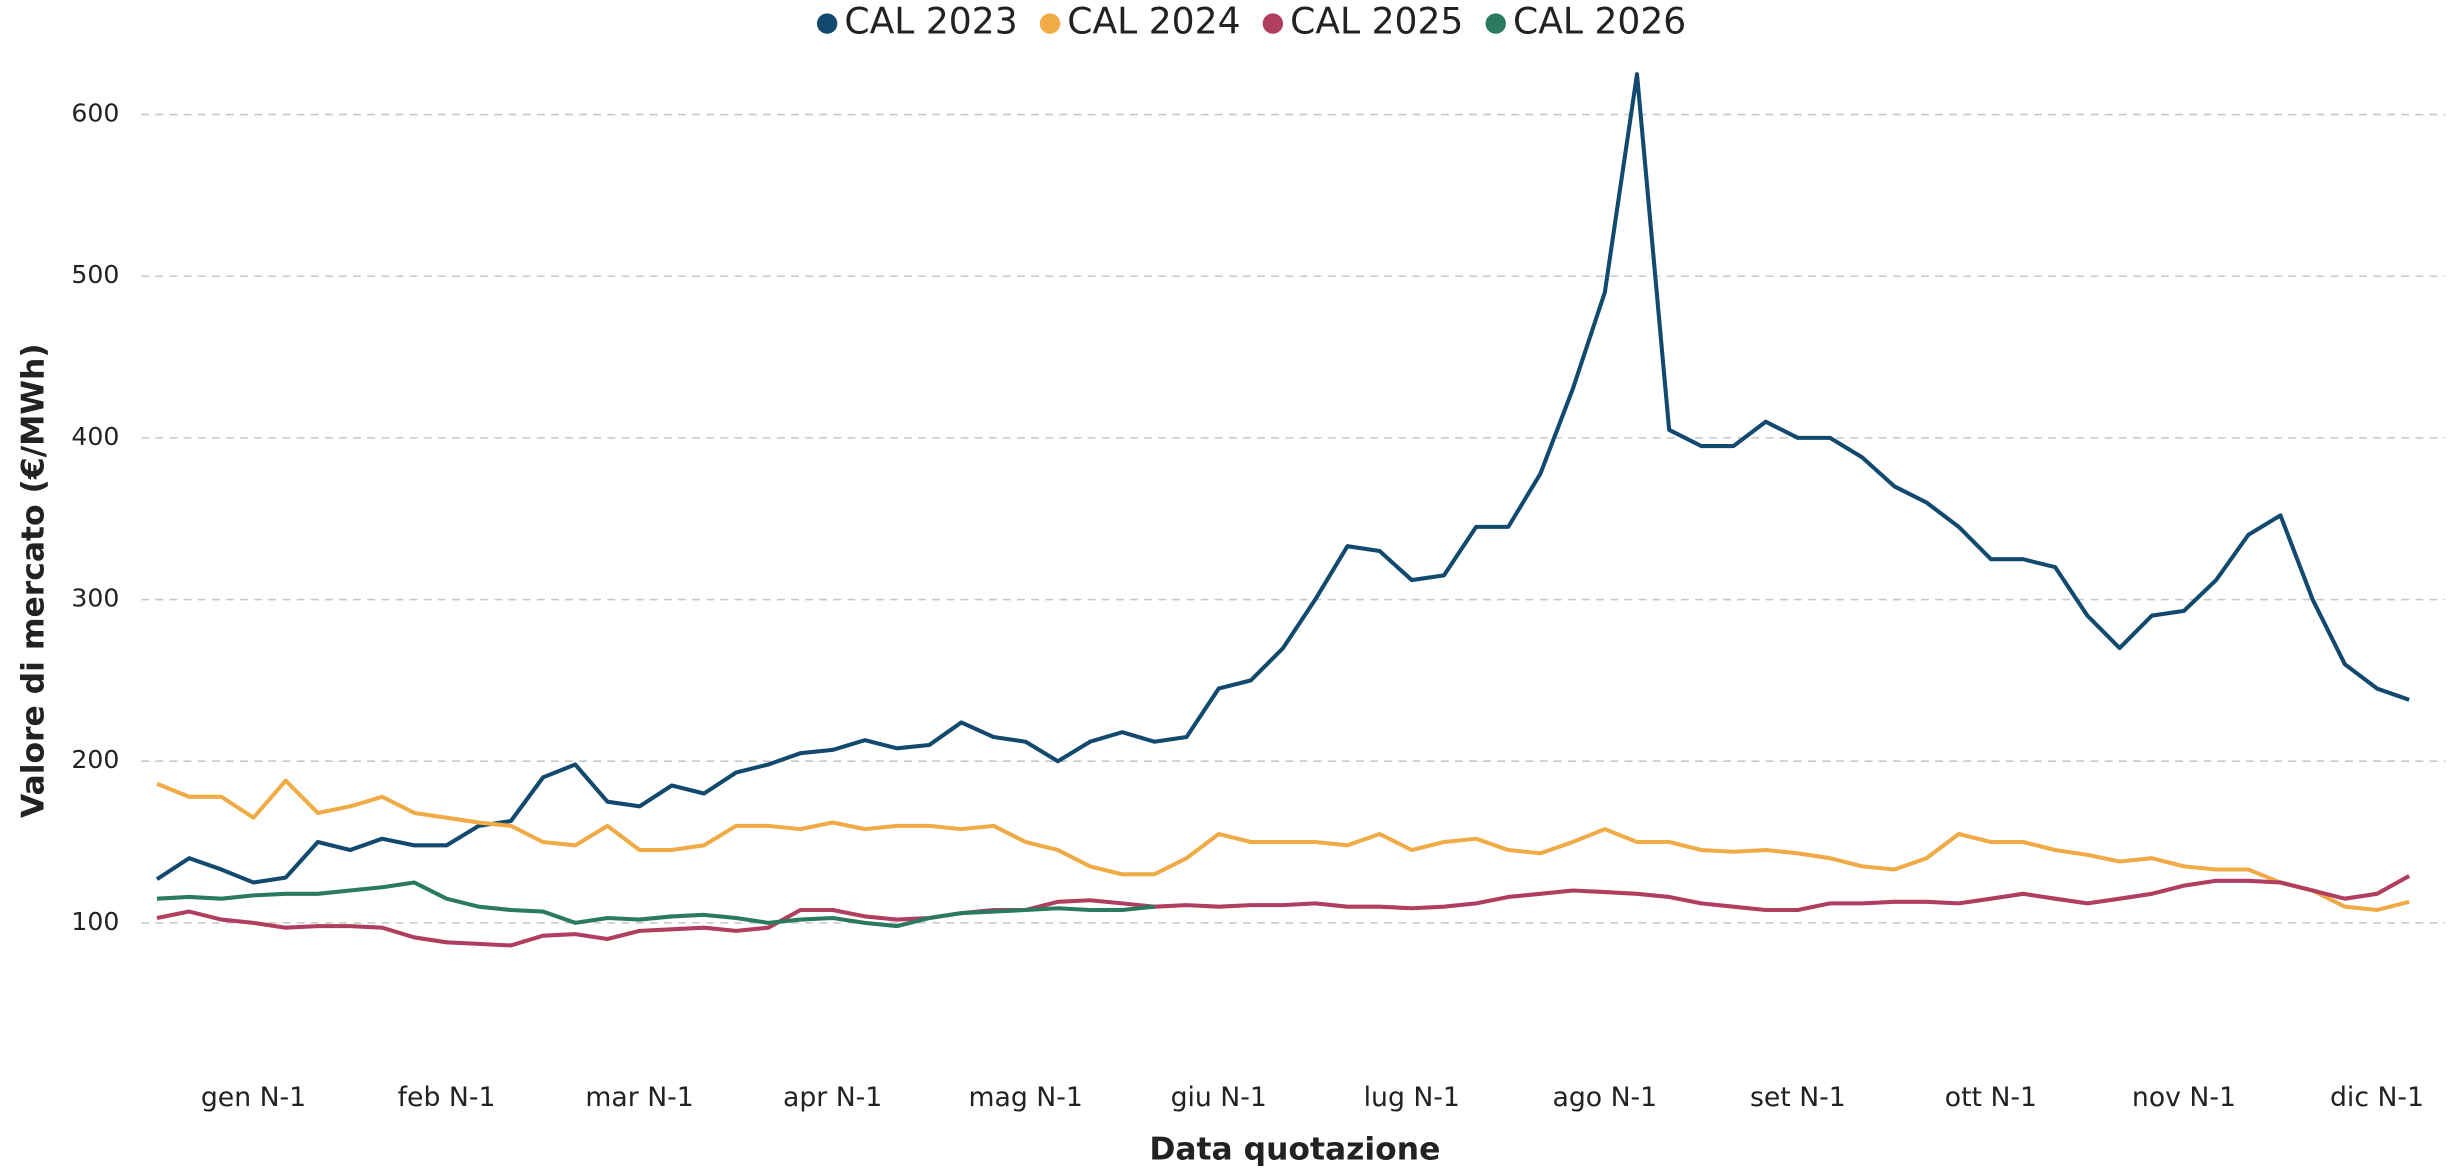 The height and width of the screenshot is (1168, 2461). I want to click on x-tick-label: lug N-1, so click(1412, 1097).